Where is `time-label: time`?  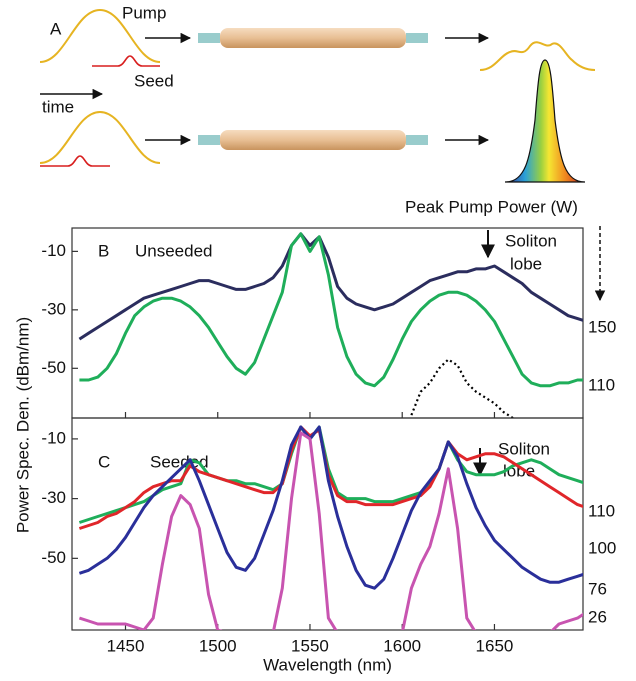
time-label: time is located at coordinates (58, 106).